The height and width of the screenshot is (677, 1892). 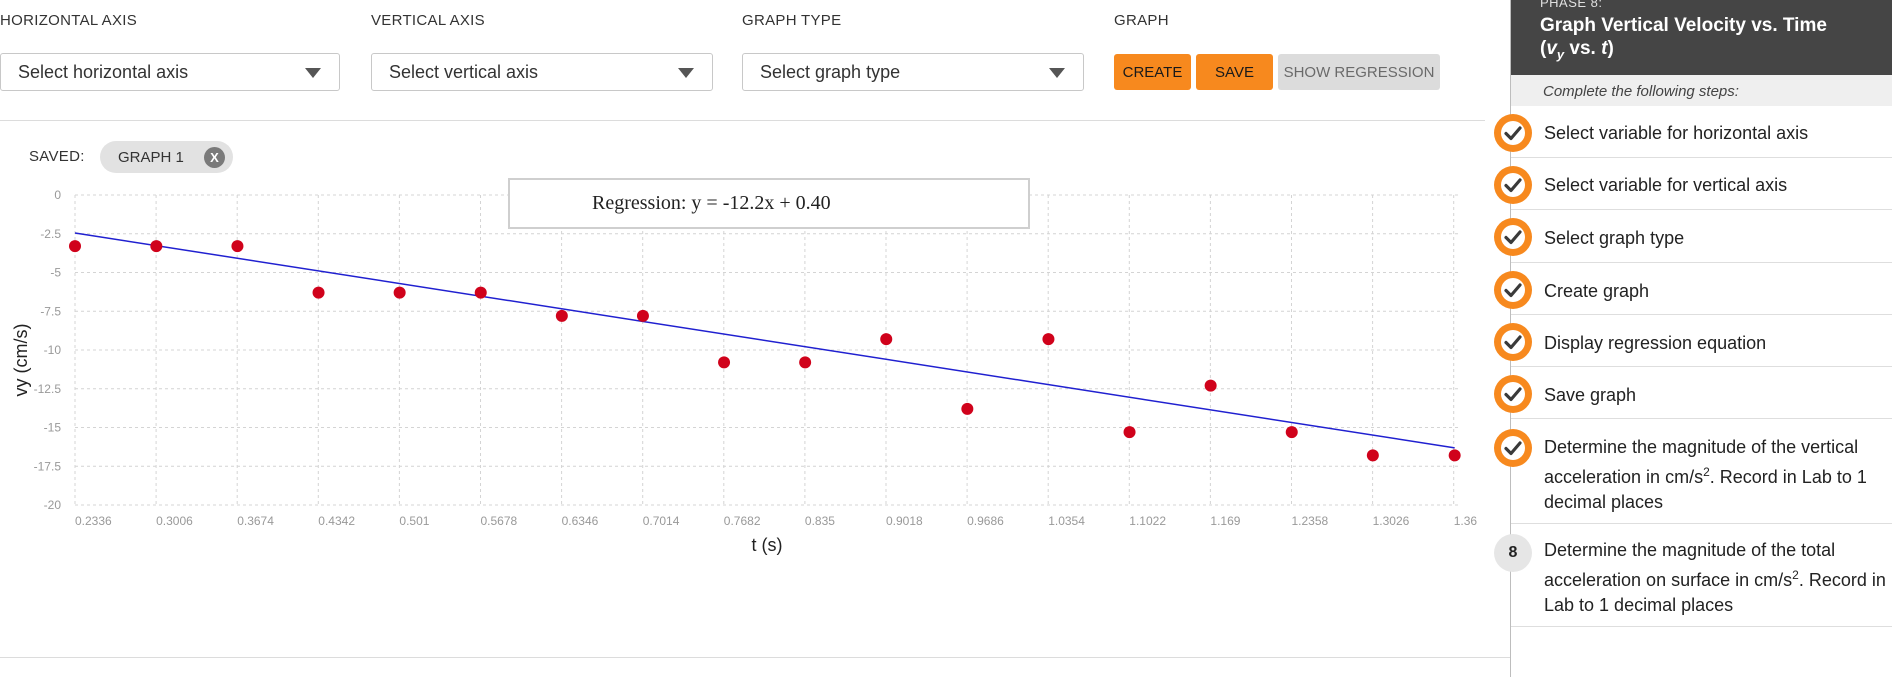 I want to click on x-tick-label: 0.4342, so click(x=336, y=521).